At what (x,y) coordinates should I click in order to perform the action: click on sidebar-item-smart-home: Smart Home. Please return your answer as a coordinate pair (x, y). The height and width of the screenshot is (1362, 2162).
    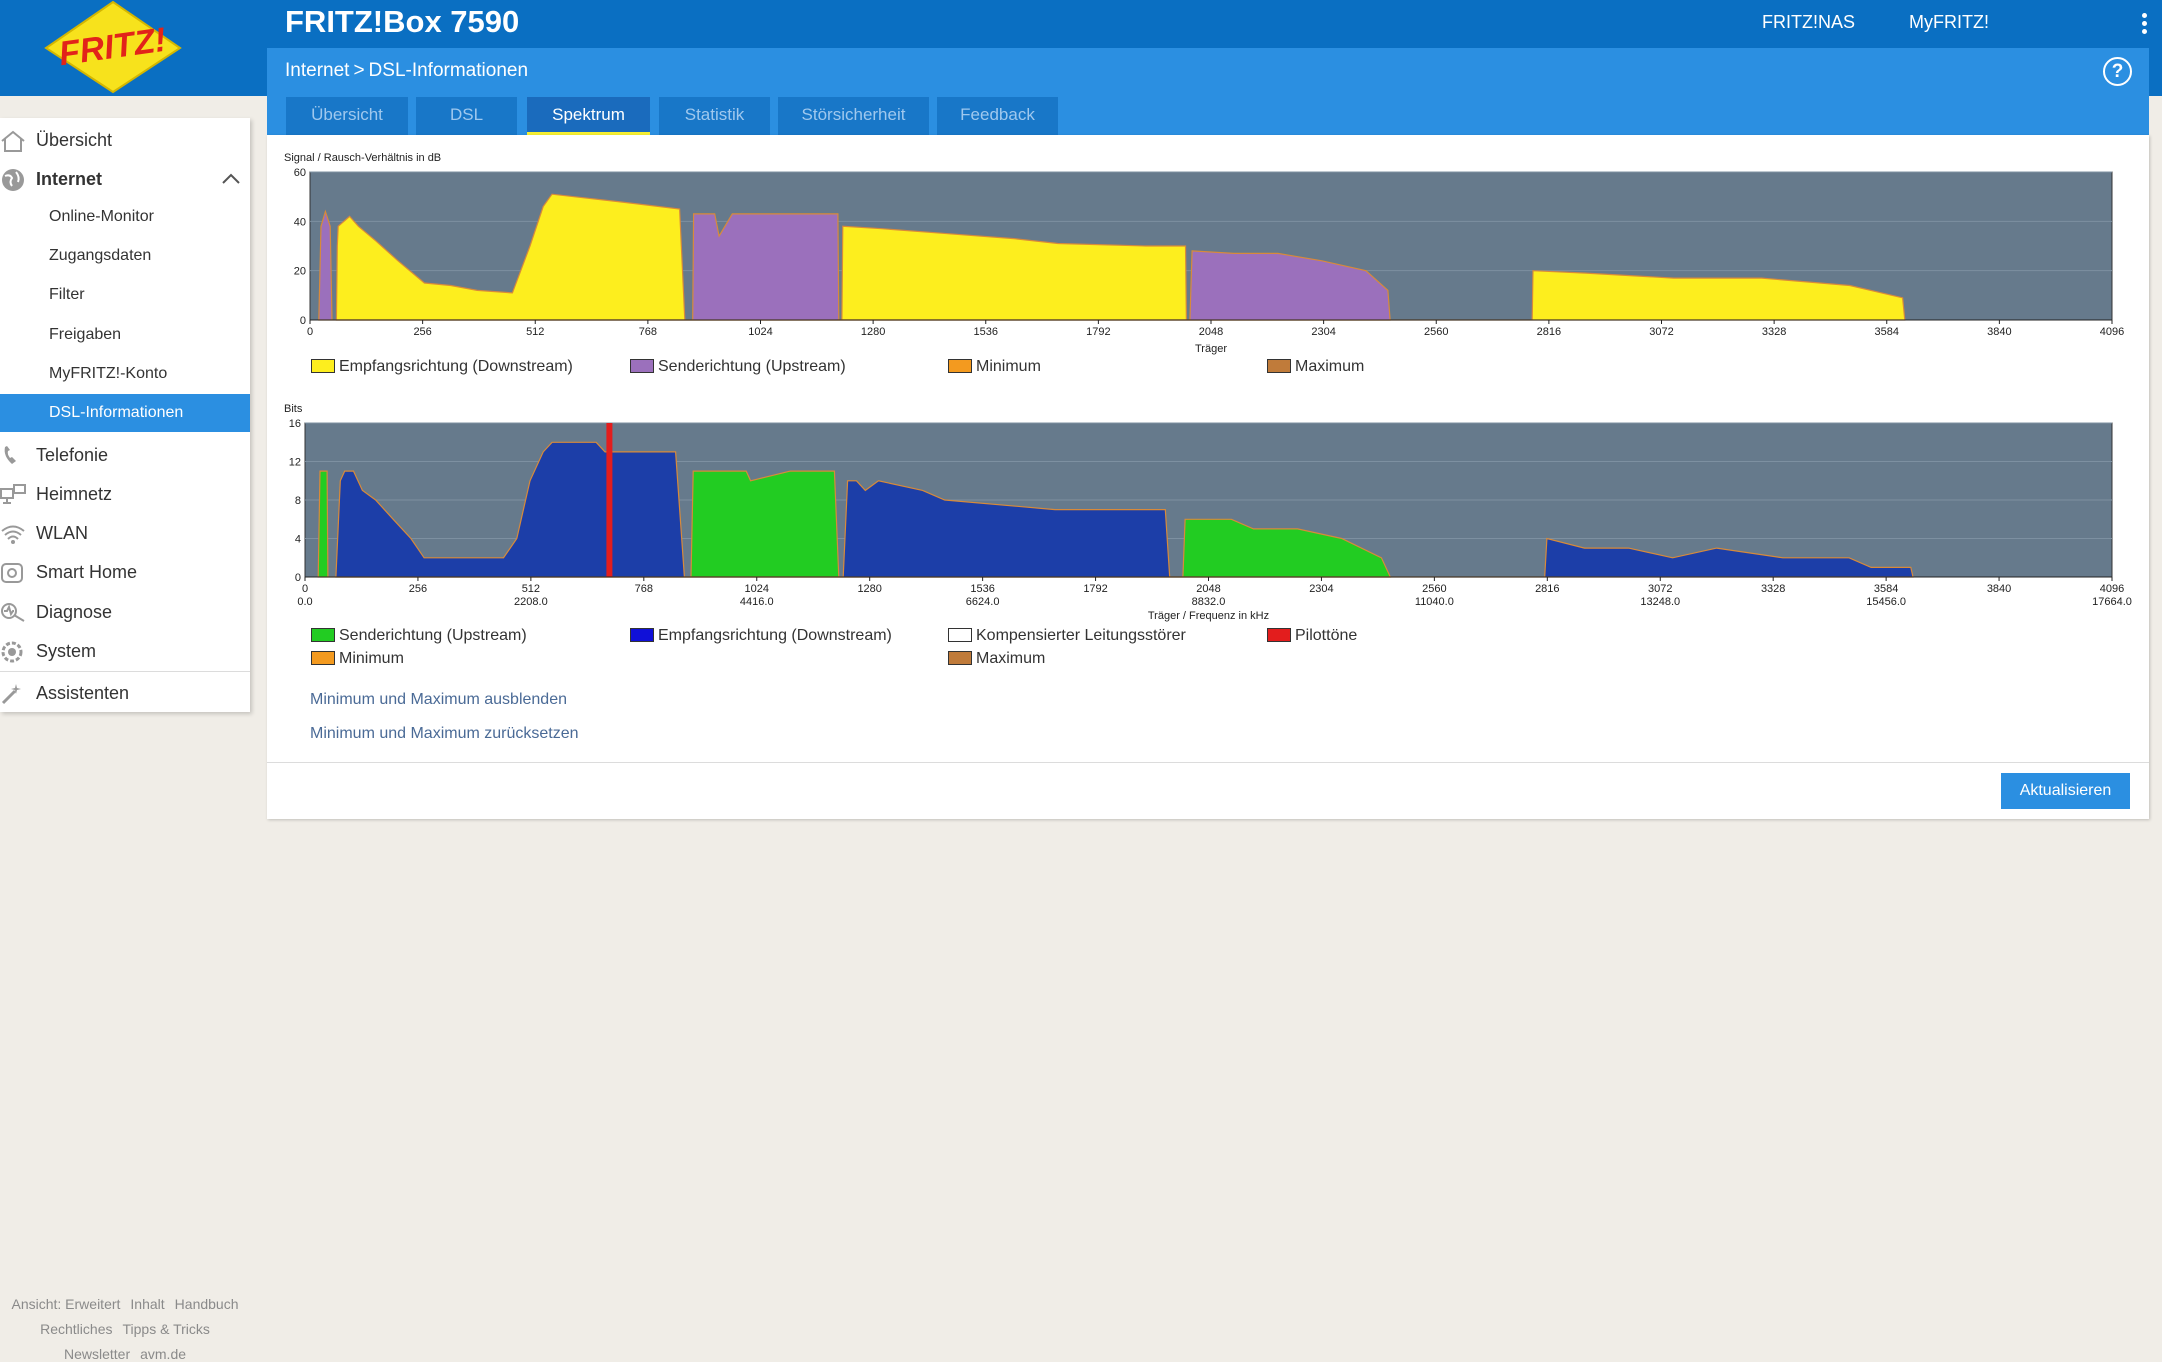
    Looking at the image, I should click on (125, 572).